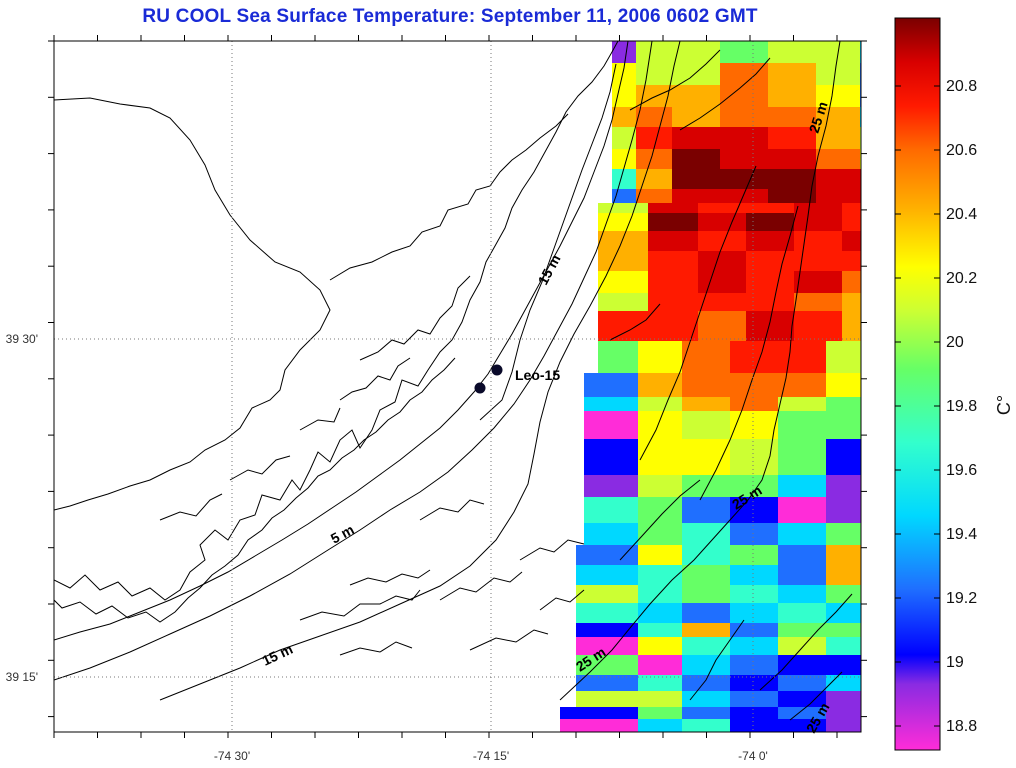 The width and height of the screenshot is (1016, 768). Describe the element at coordinates (22, 339) in the screenshot. I see `y-tick-label: 39 30'` at that location.